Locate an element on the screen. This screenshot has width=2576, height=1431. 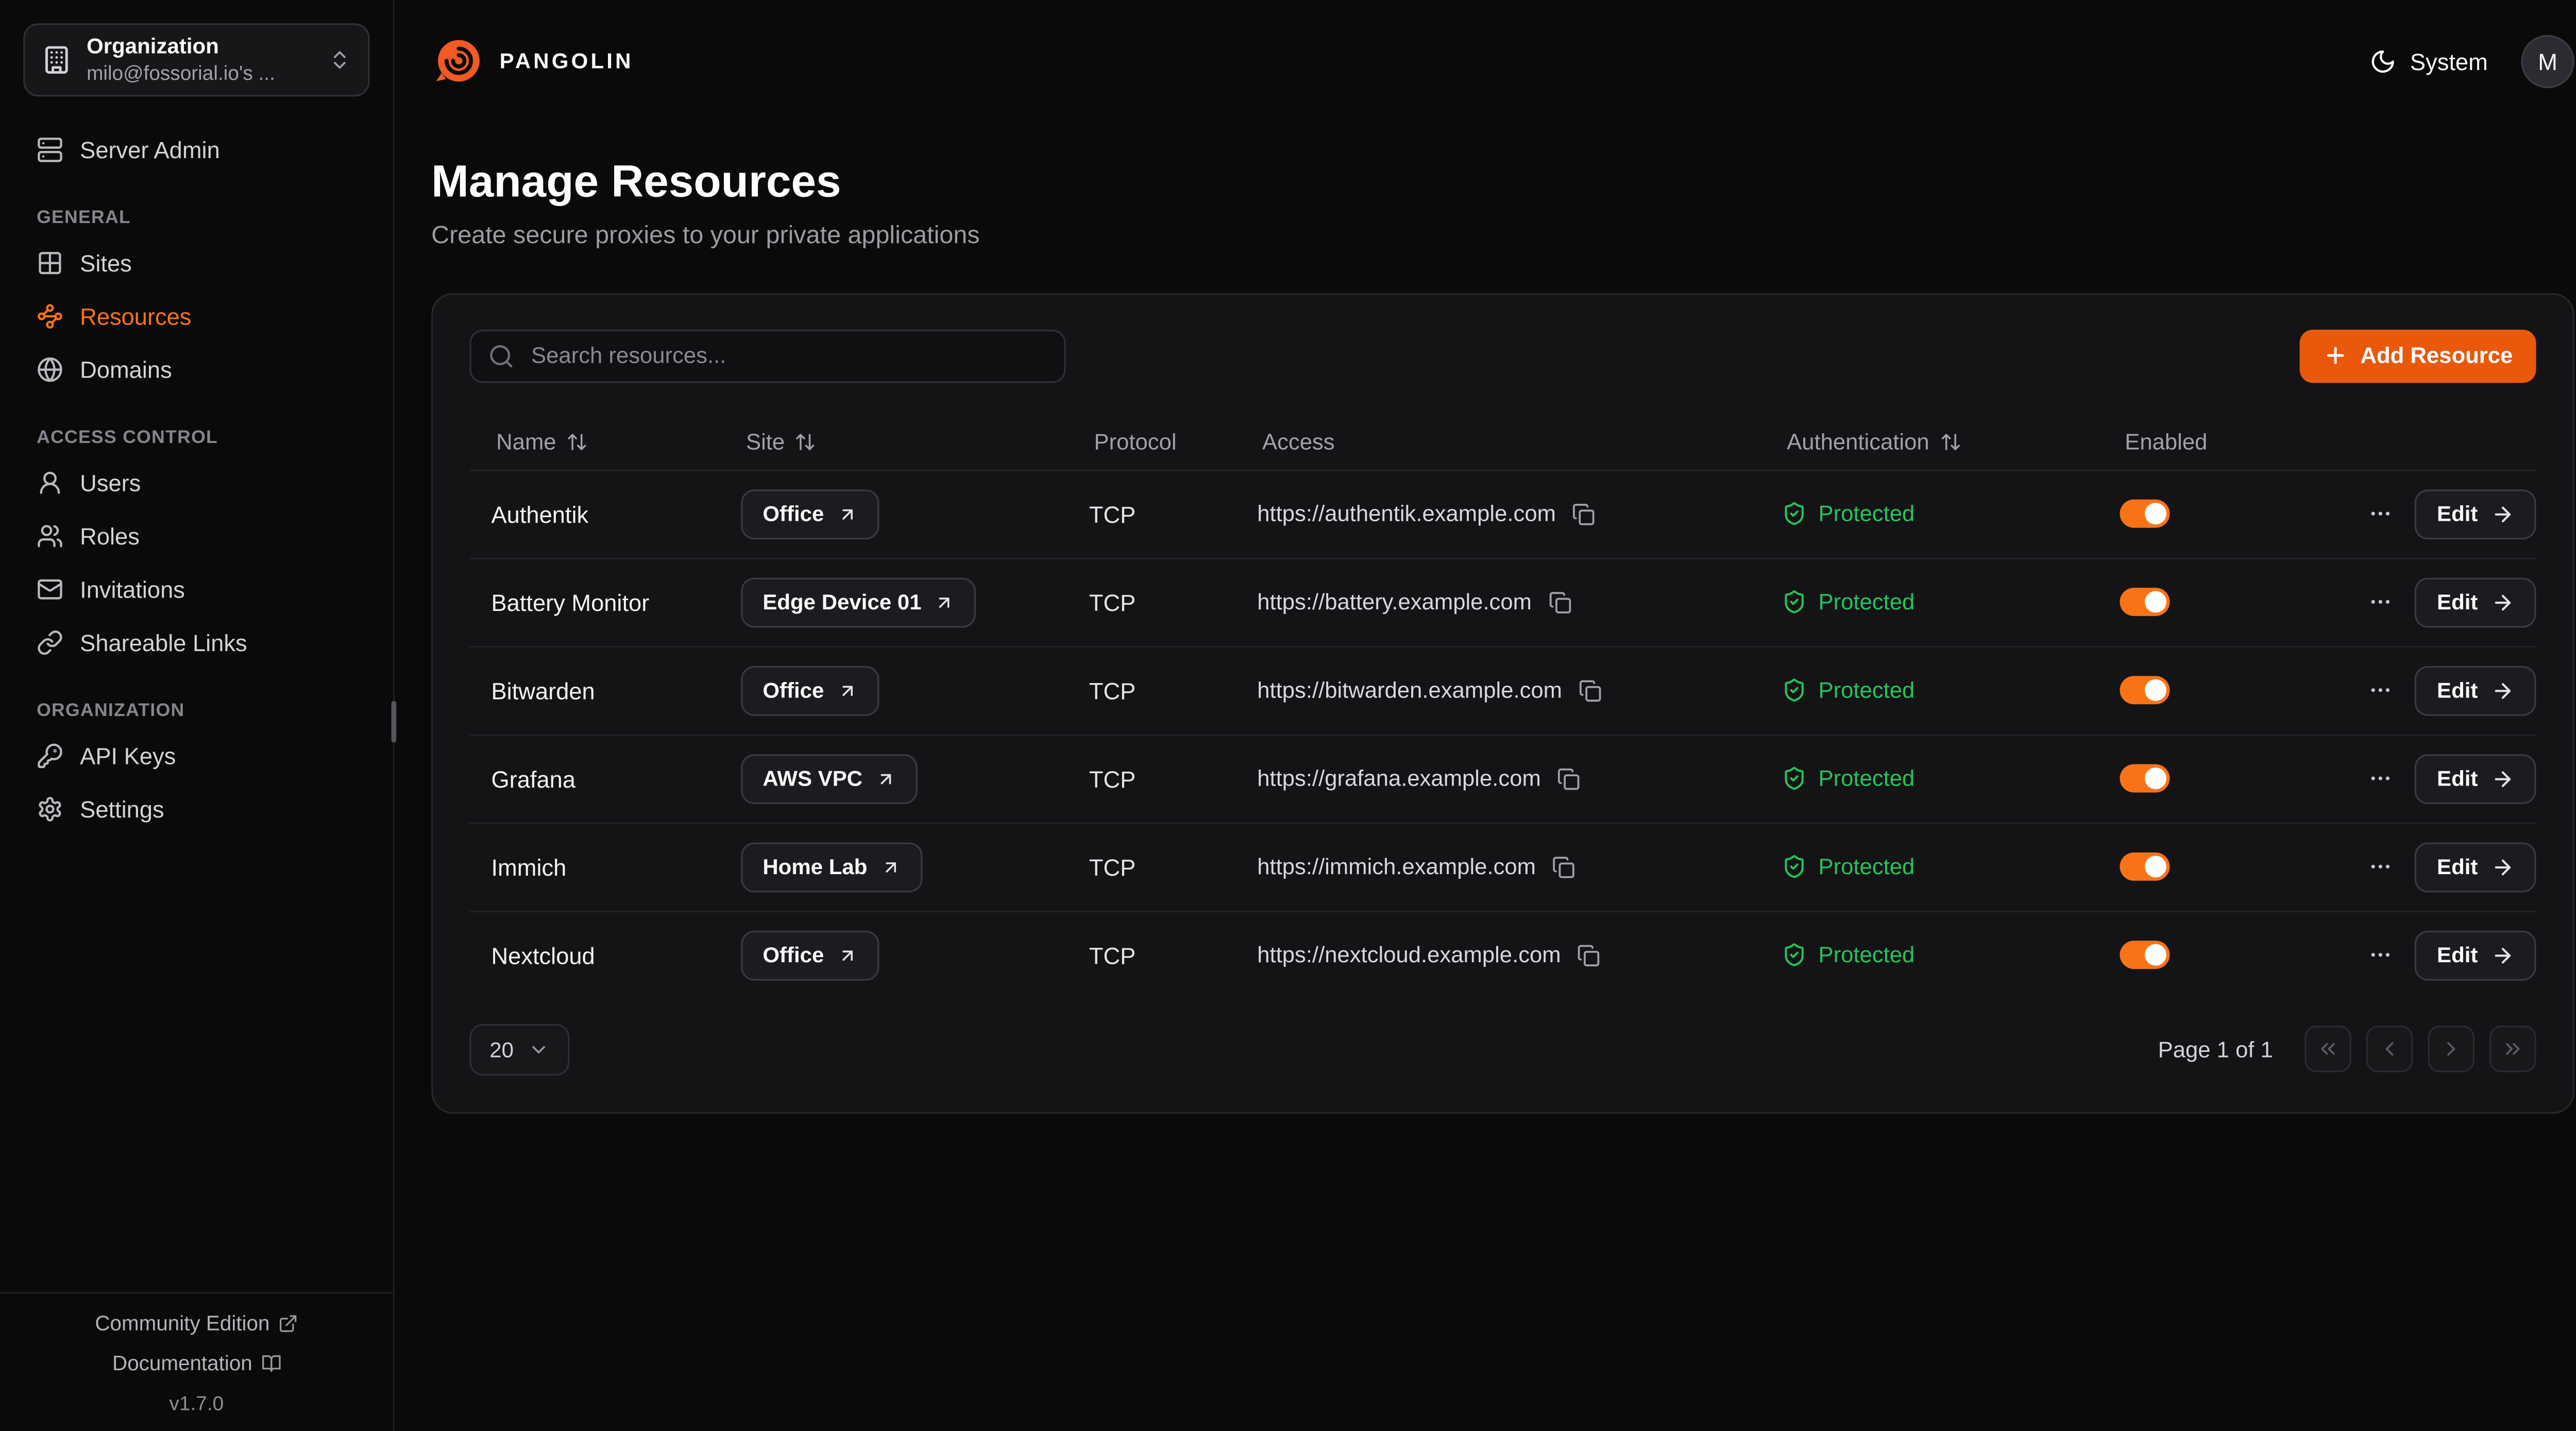
brand-name: PANGOLIN is located at coordinates (567, 61).